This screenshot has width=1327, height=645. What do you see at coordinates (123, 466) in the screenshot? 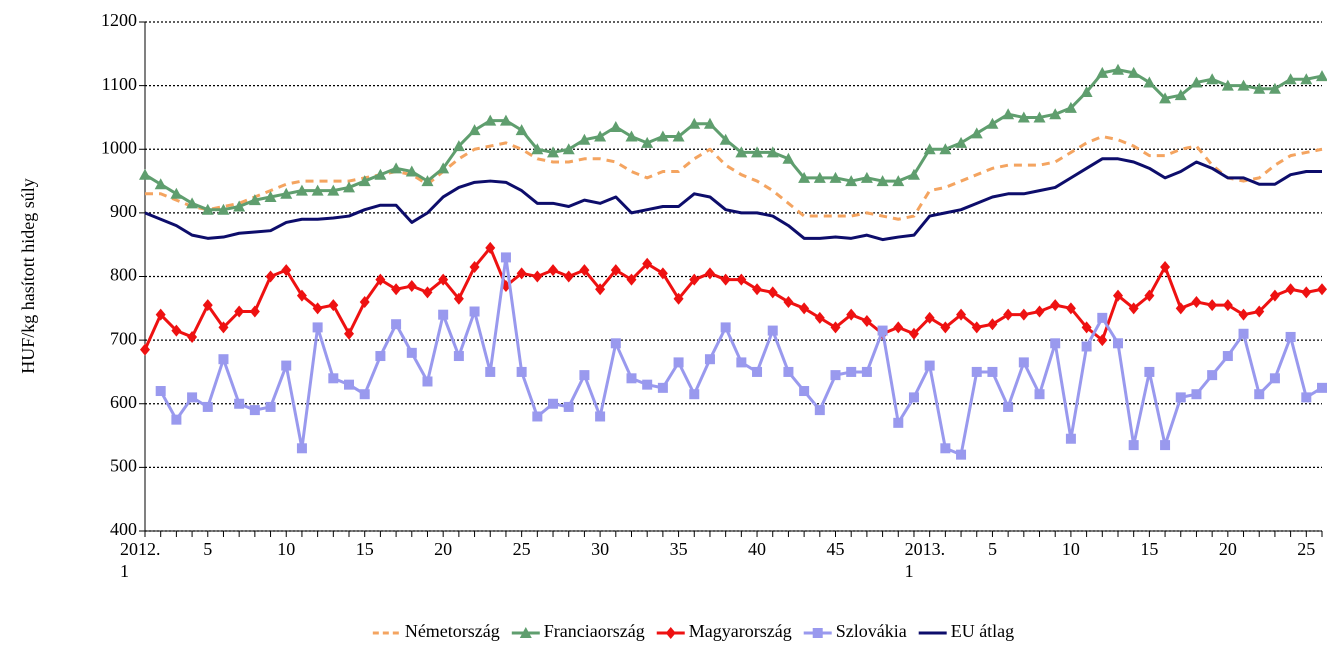
I see `y-tick-label: 500` at bounding box center [123, 466].